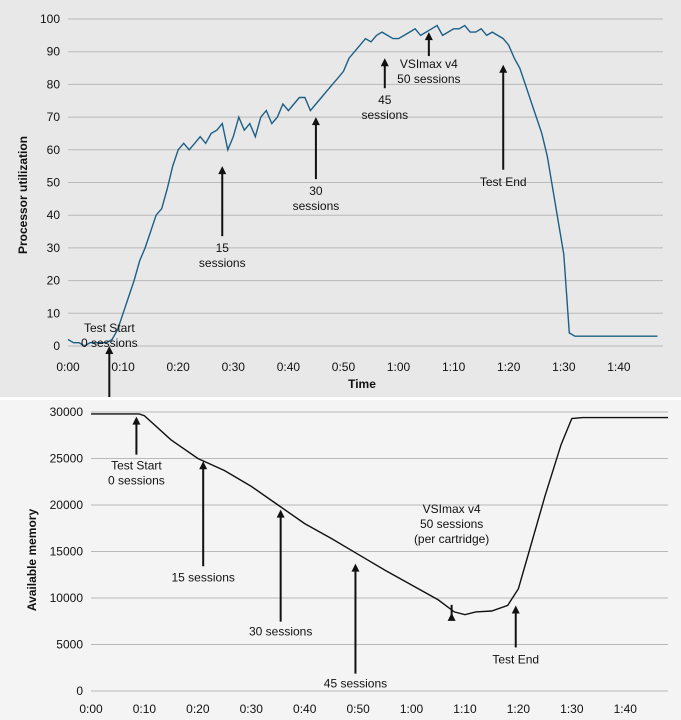 The width and height of the screenshot is (681, 720). I want to click on mem-x-tick-label: 1:20, so click(519, 709).